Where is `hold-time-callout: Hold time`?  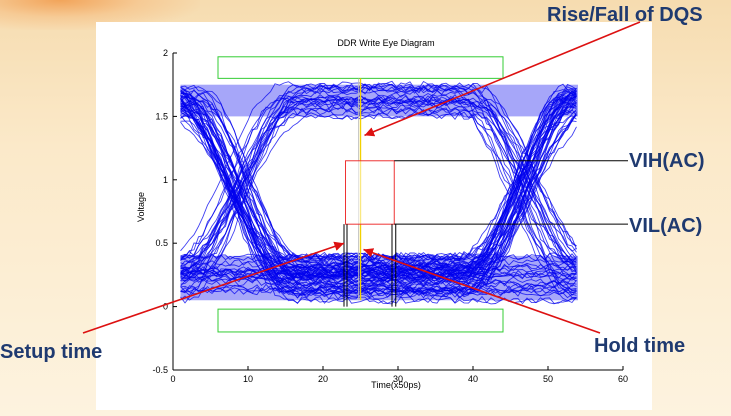 hold-time-callout: Hold time is located at coordinates (640, 346).